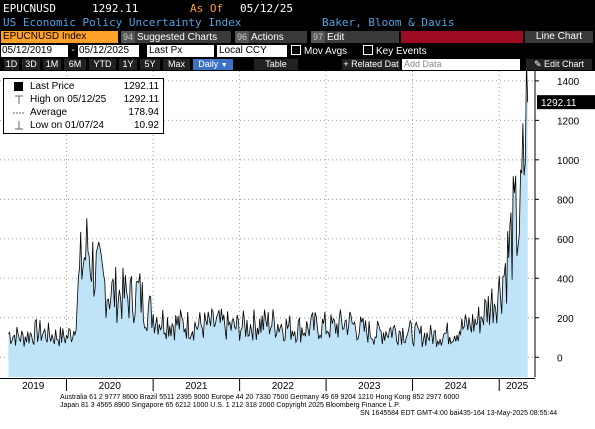 The image size is (595, 429). Describe the element at coordinates (369, 386) in the screenshot. I see `x-tick-label-2023: 2023` at that location.